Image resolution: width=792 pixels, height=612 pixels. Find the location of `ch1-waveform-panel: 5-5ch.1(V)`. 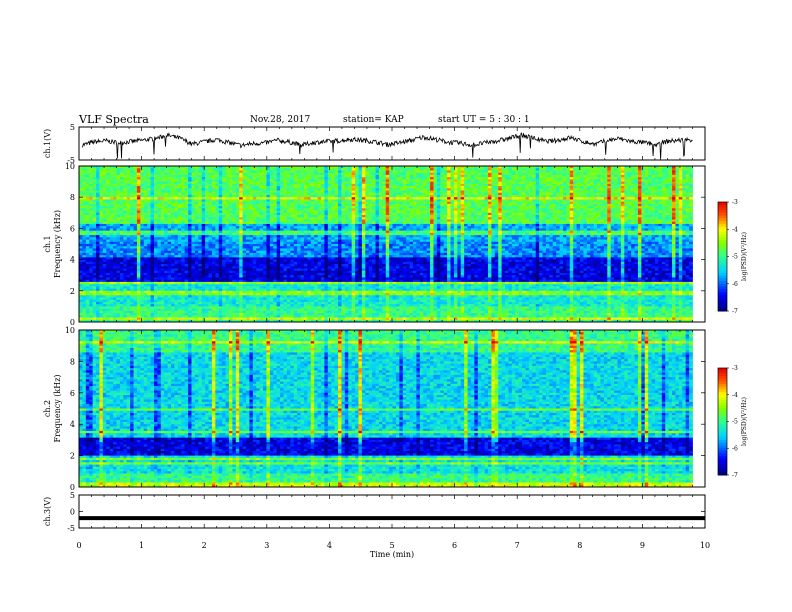

ch1-waveform-panel: 5-5ch.1(V) is located at coordinates (374, 144).